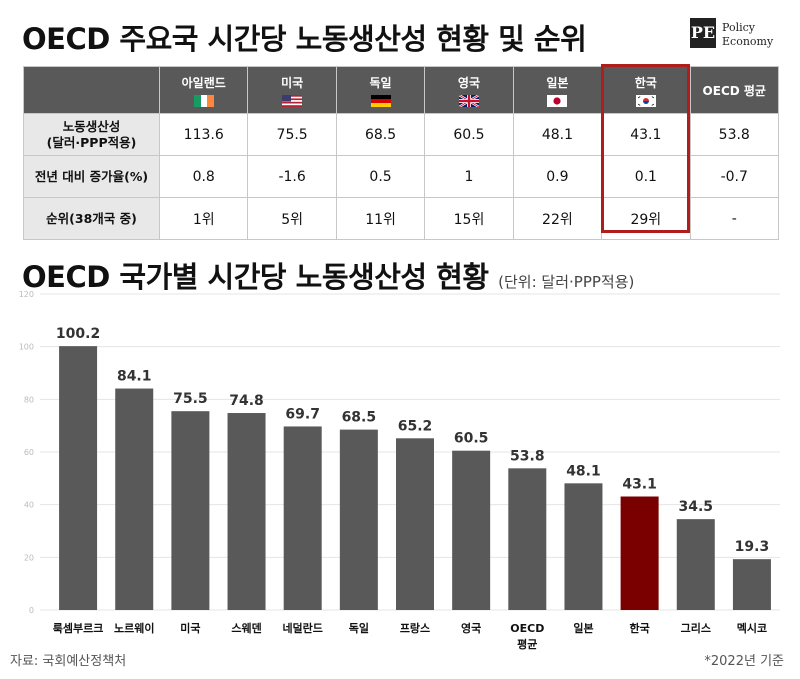  What do you see at coordinates (415, 628) in the screenshot?
I see `x-category-label: 프랑스` at bounding box center [415, 628].